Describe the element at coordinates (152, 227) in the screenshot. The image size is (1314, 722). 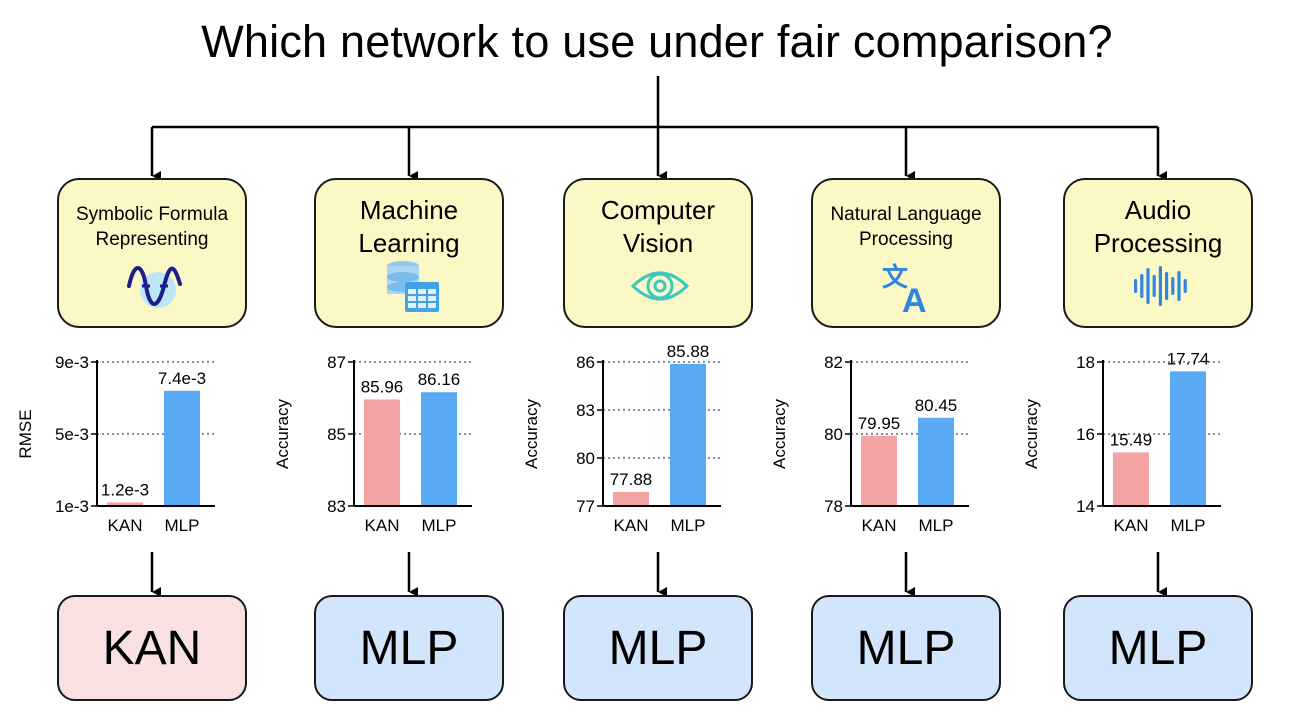
I see `category-label: Symbolic Formula Representing` at that location.